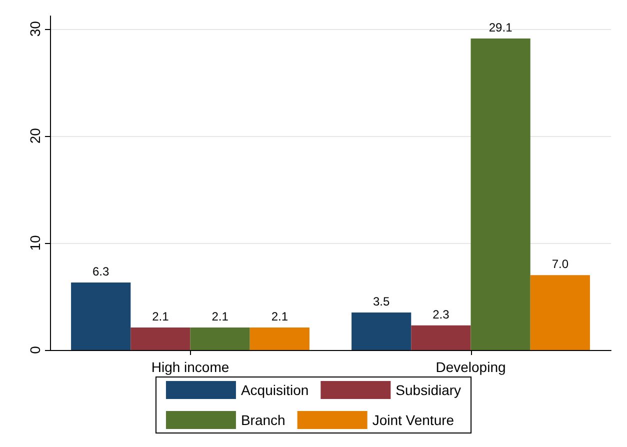 The image size is (627, 447). What do you see at coordinates (35, 28) in the screenshot?
I see `y-tick-label: 30` at bounding box center [35, 28].